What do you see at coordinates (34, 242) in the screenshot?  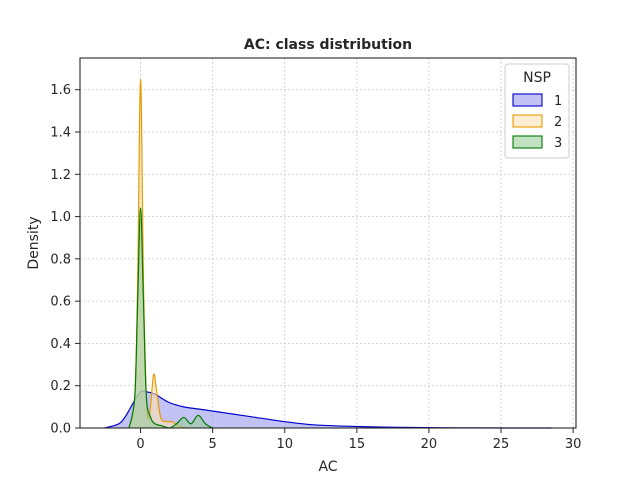 I see `y-axis-label: Density` at bounding box center [34, 242].